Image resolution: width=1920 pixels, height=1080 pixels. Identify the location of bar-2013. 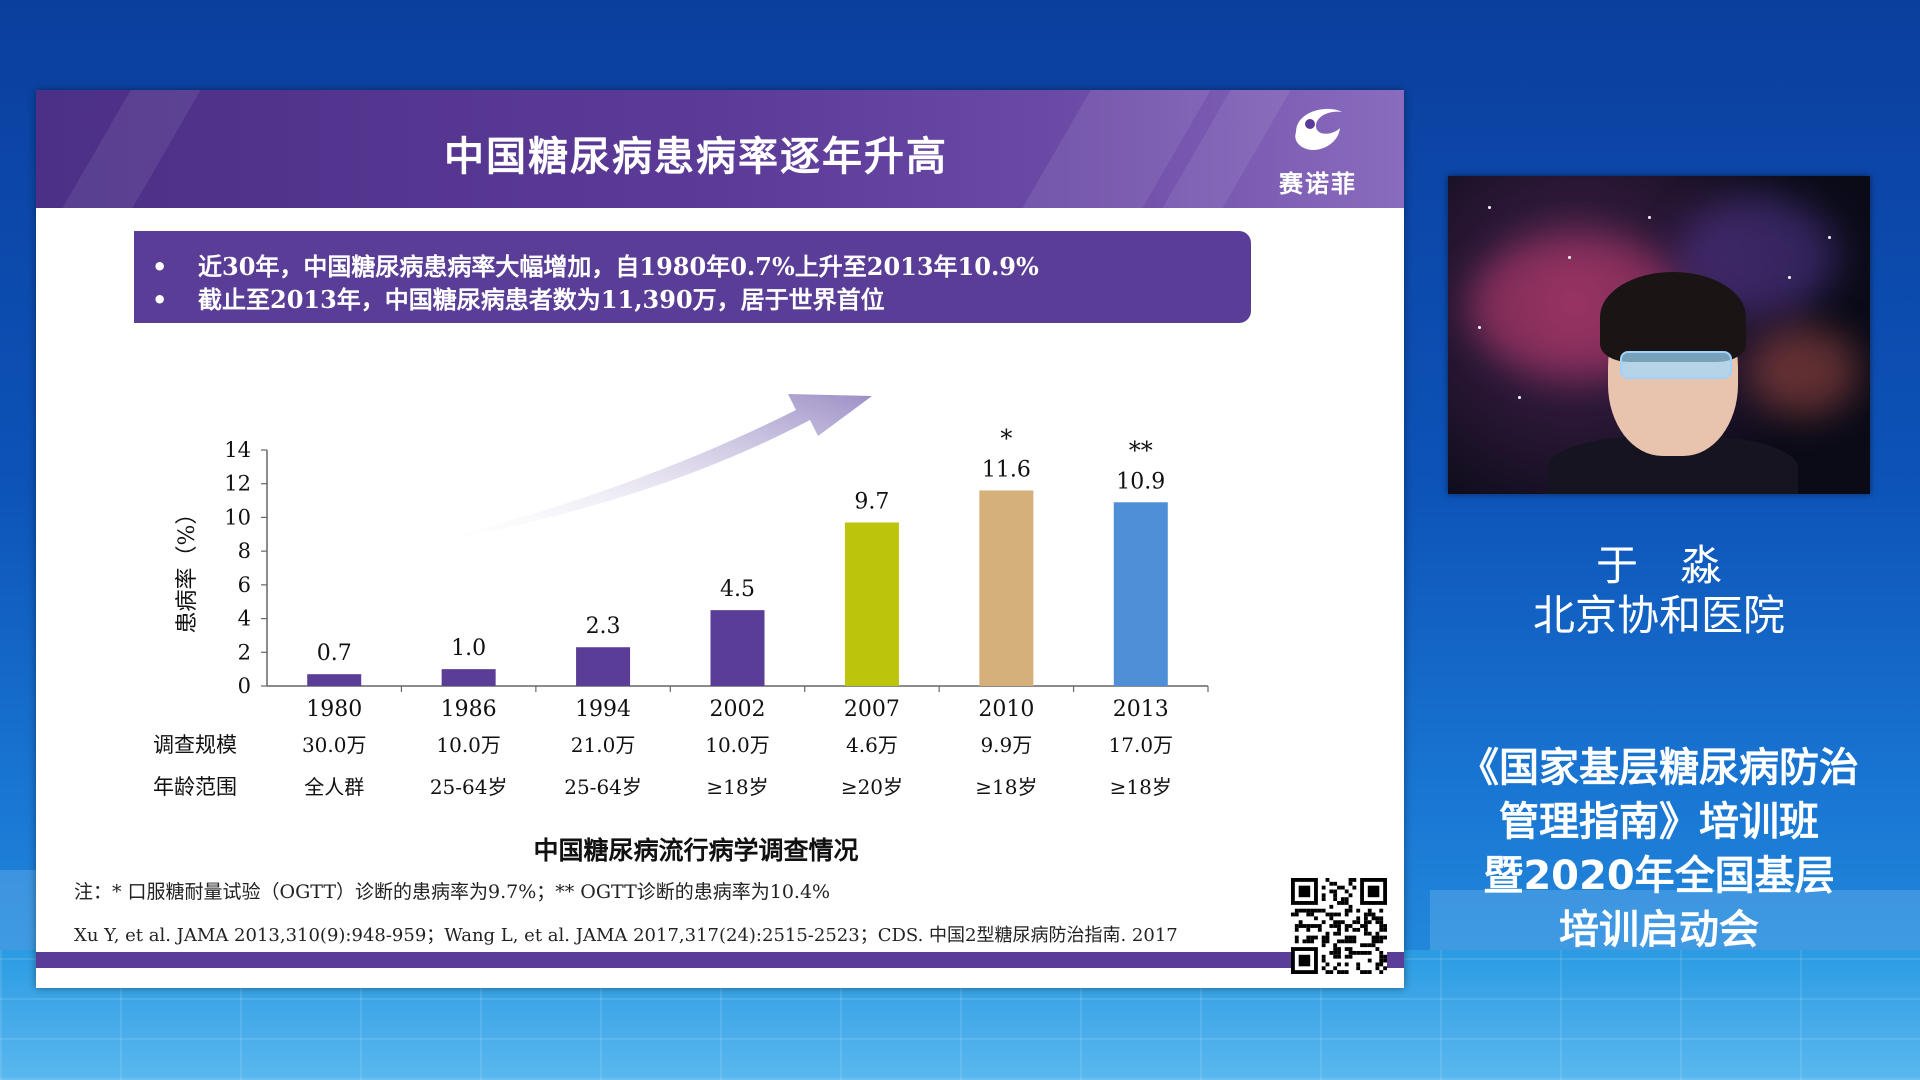
(1140, 594).